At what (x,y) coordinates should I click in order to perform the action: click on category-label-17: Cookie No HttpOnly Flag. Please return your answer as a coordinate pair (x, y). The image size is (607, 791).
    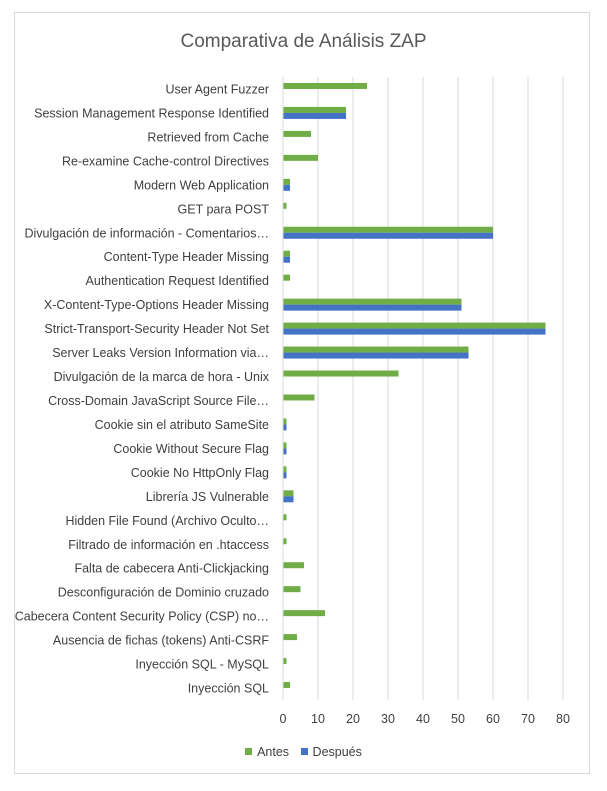
    Looking at the image, I should click on (200, 473).